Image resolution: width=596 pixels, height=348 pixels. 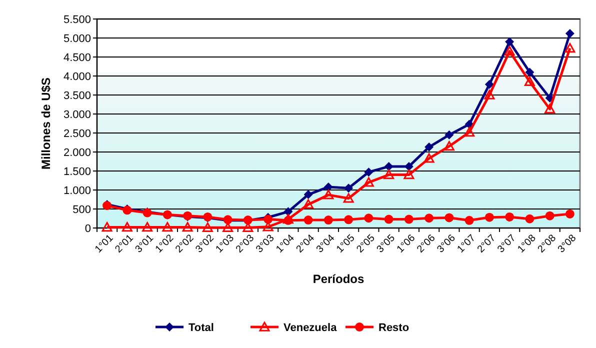 What do you see at coordinates (77, 96) in the screenshot?
I see `y-tick-label: 3.500` at bounding box center [77, 96].